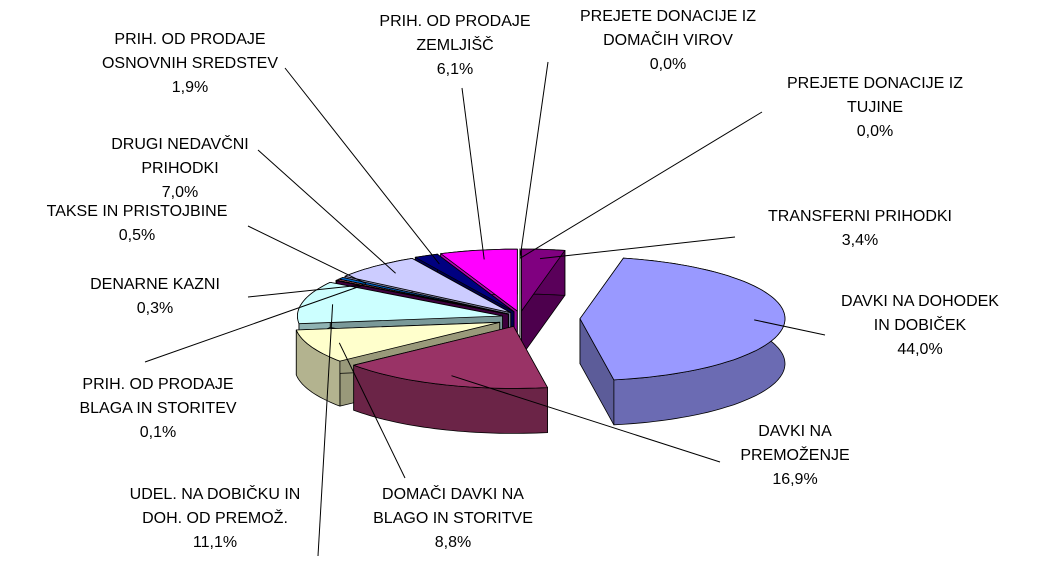 The image size is (1038, 566). What do you see at coordinates (453, 542) in the screenshot?
I see `label-value: 8,8%` at bounding box center [453, 542].